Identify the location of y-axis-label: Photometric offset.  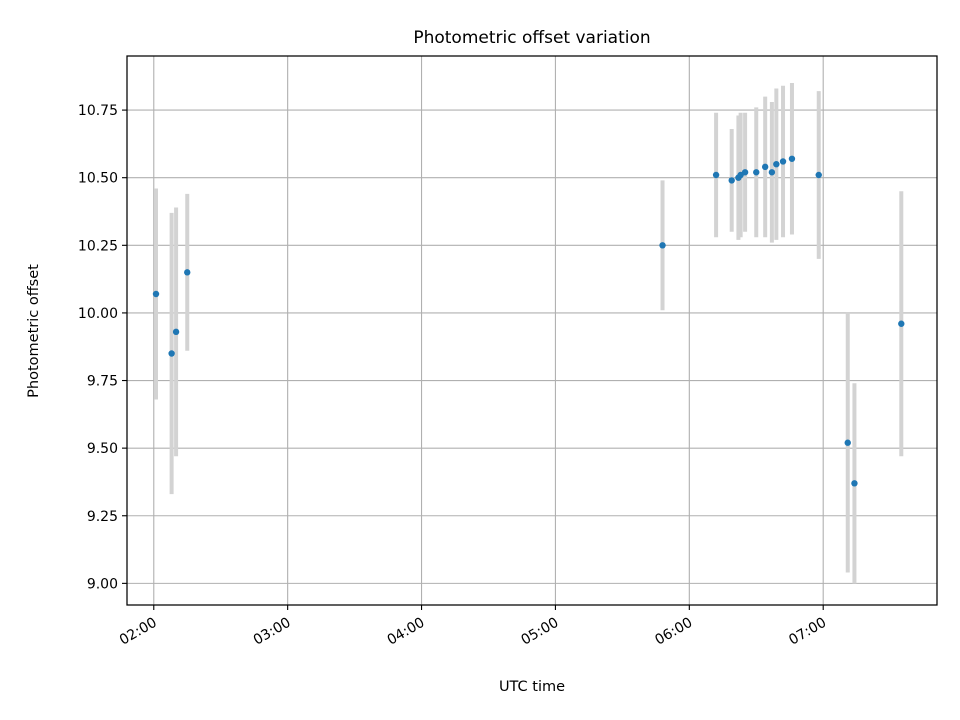
(34, 331).